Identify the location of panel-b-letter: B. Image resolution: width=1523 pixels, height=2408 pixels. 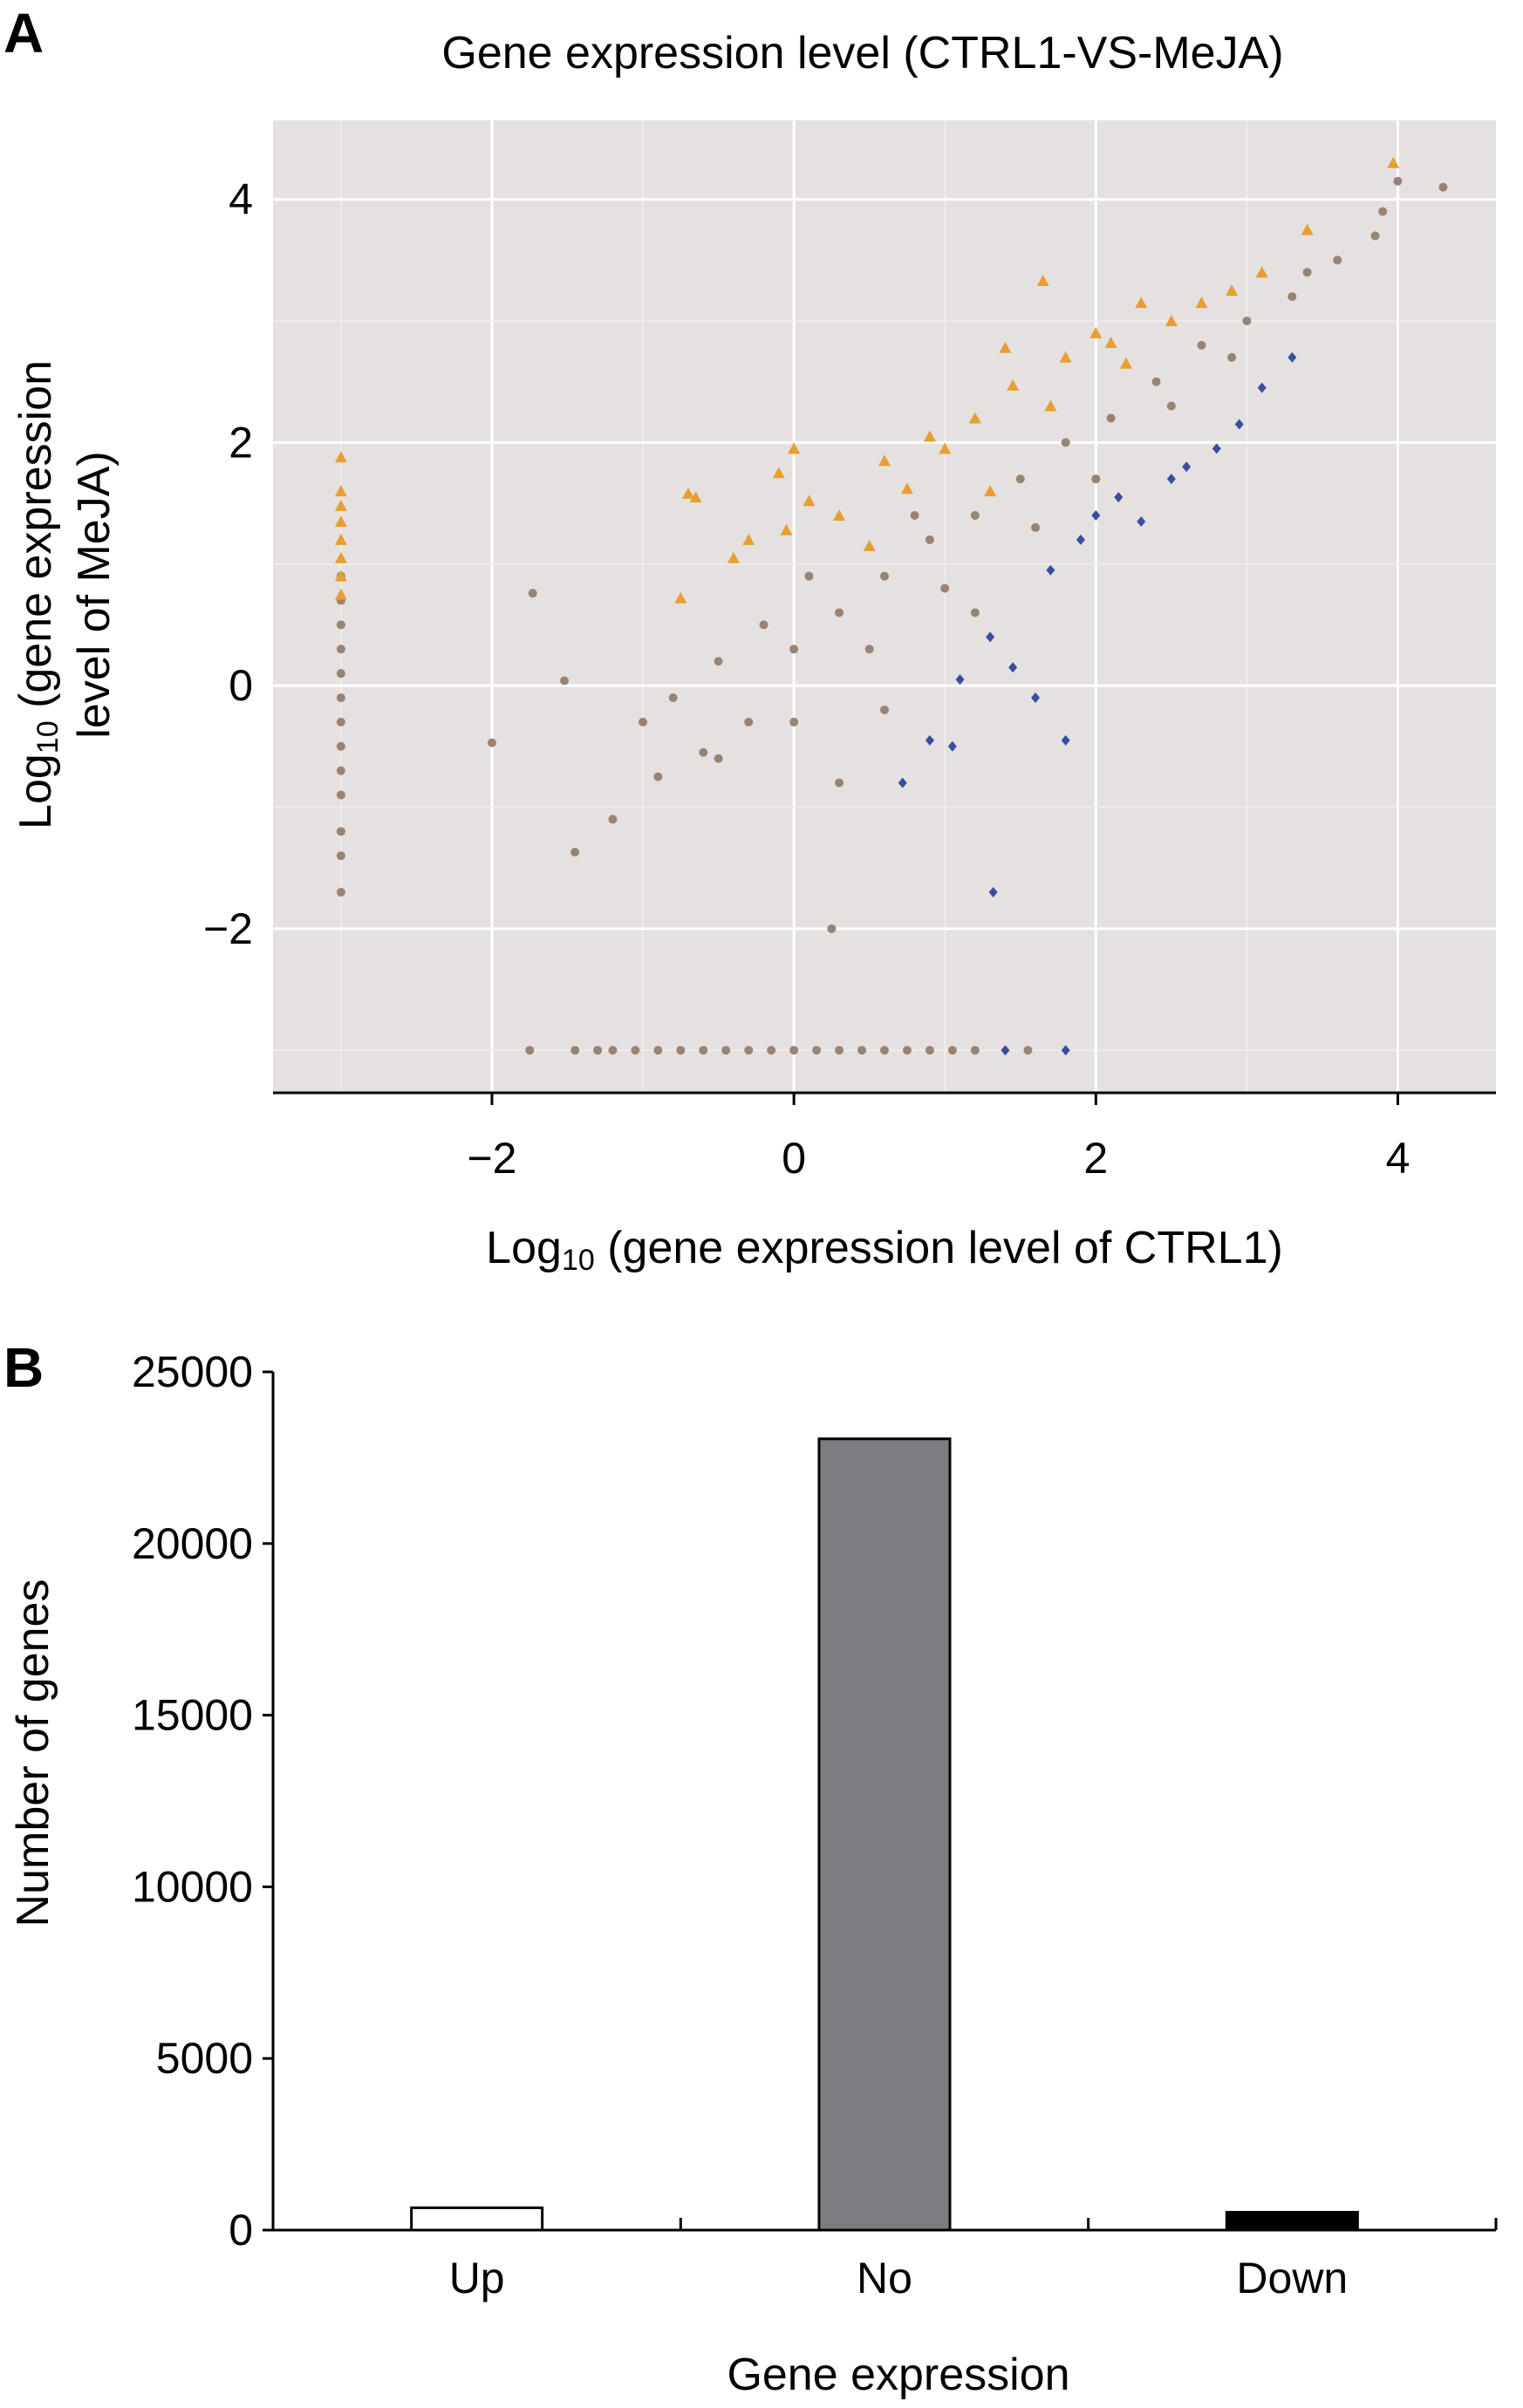
(23, 1367).